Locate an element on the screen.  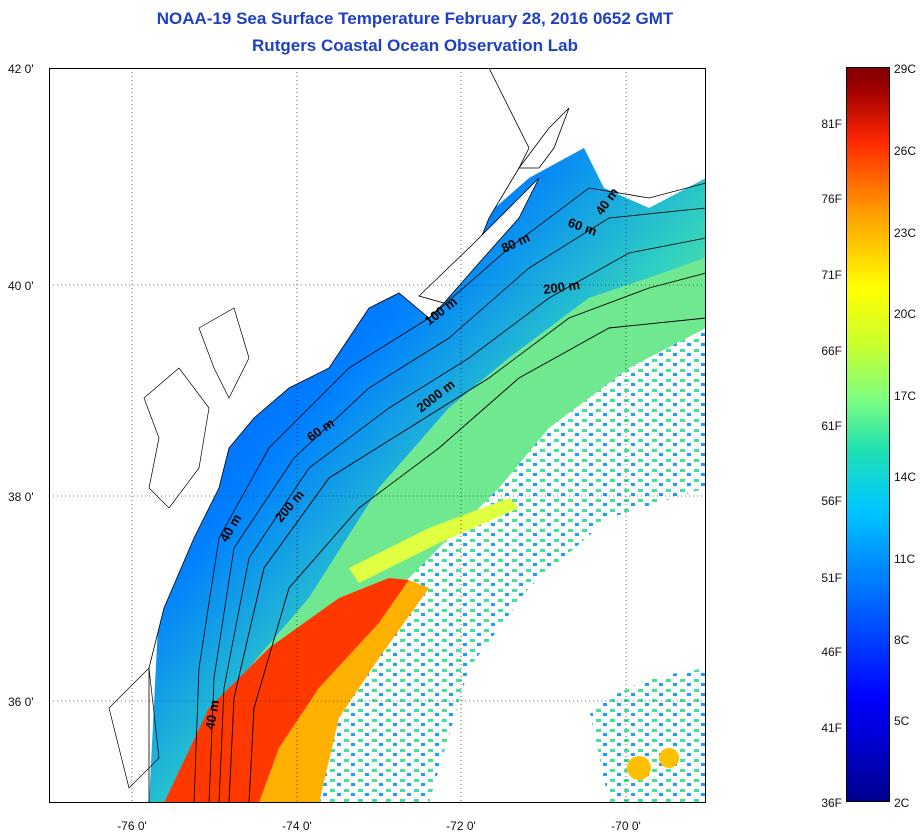
map-subtitle: Rutgers Coastal Ocean Observation Lab is located at coordinates (415, 45).